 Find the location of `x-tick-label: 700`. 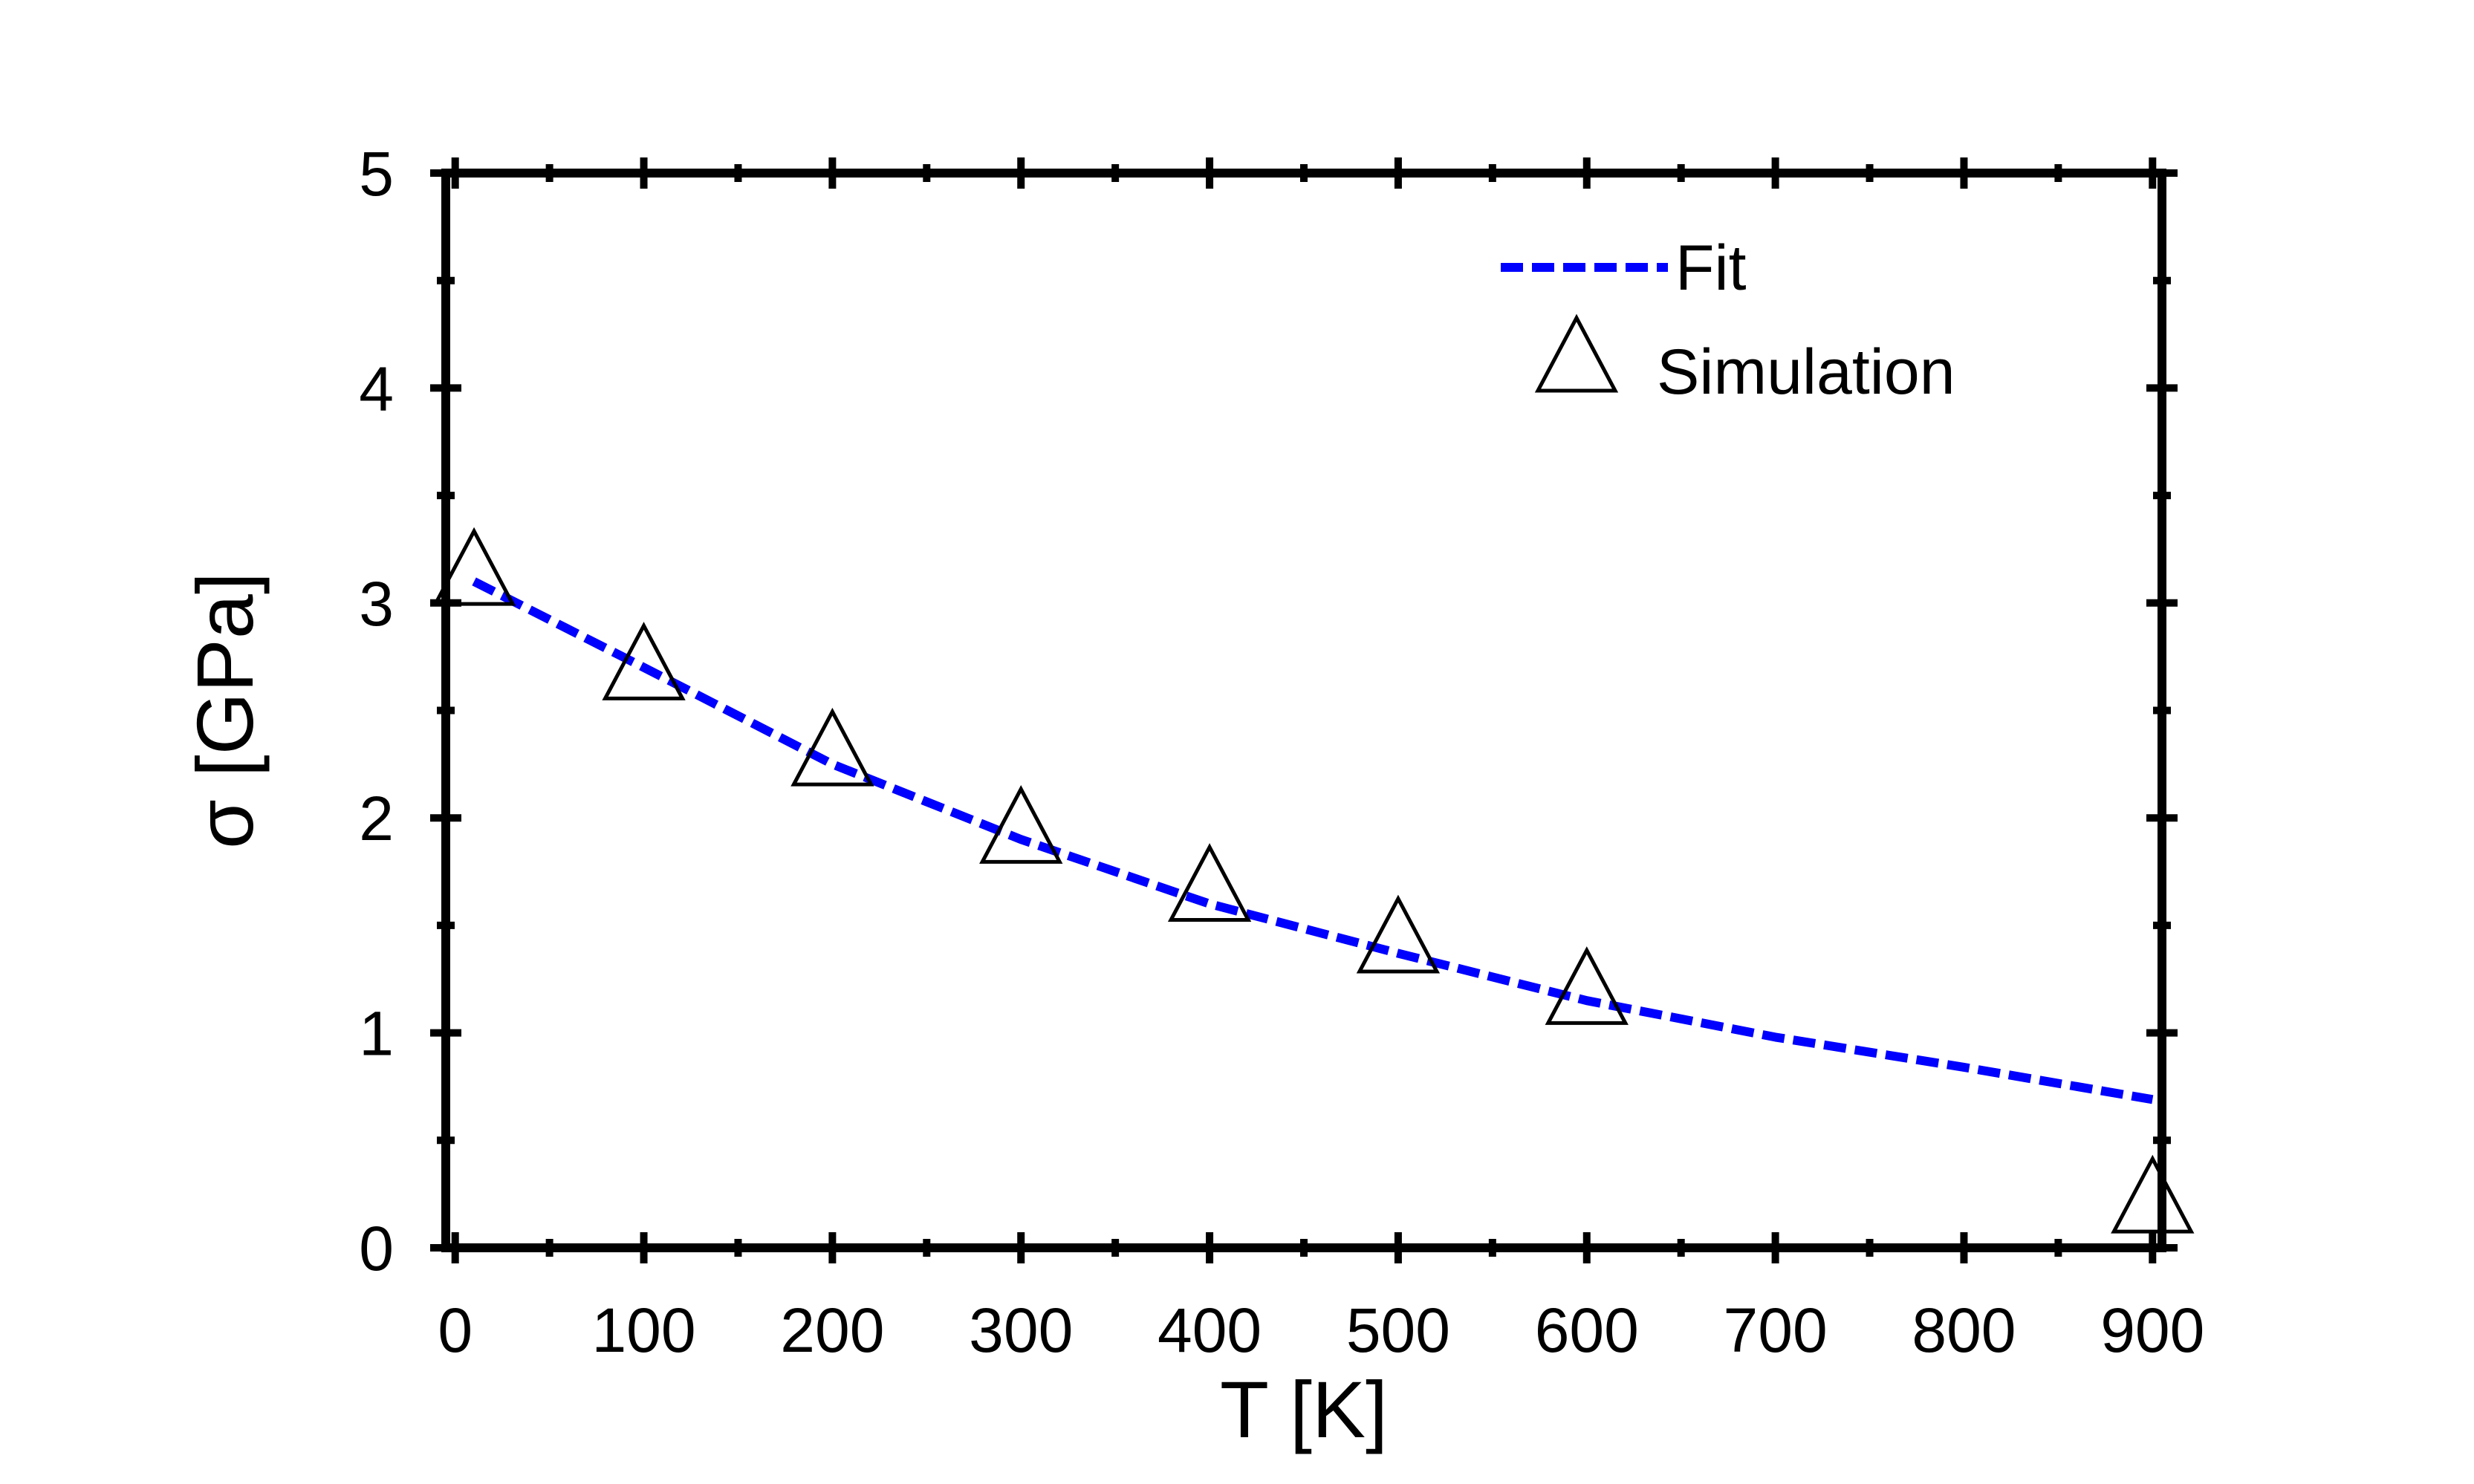

x-tick-label: 700 is located at coordinates (1776, 1330).